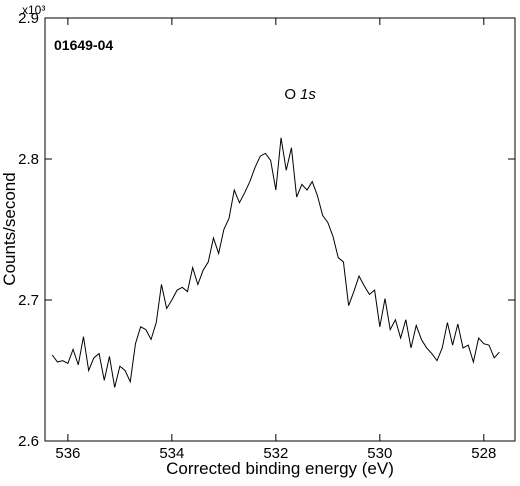 The height and width of the screenshot is (486, 520). I want to click on y-tick-label: 2.6, so click(28, 441).